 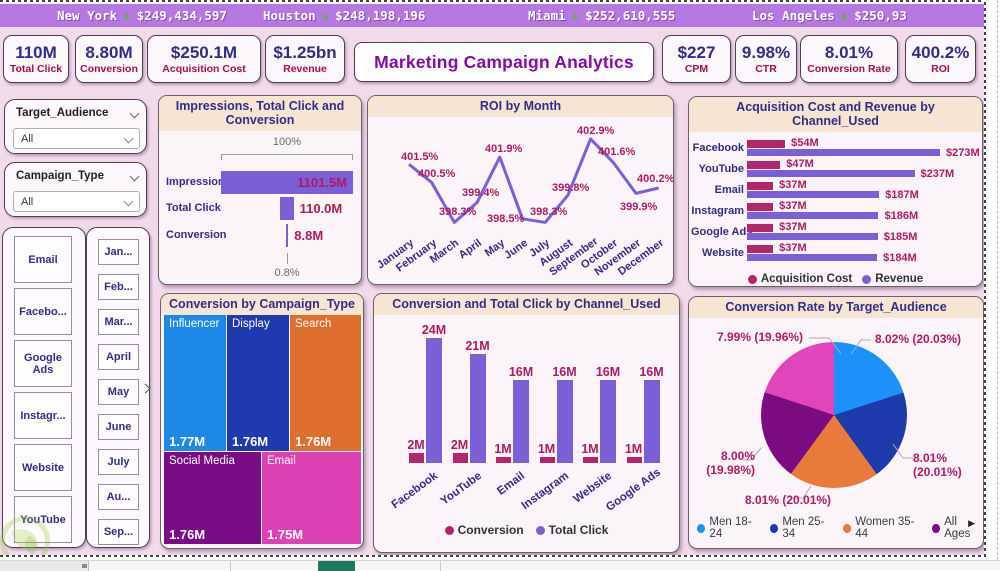 I want to click on kpi-label: Total Click, so click(x=36, y=69).